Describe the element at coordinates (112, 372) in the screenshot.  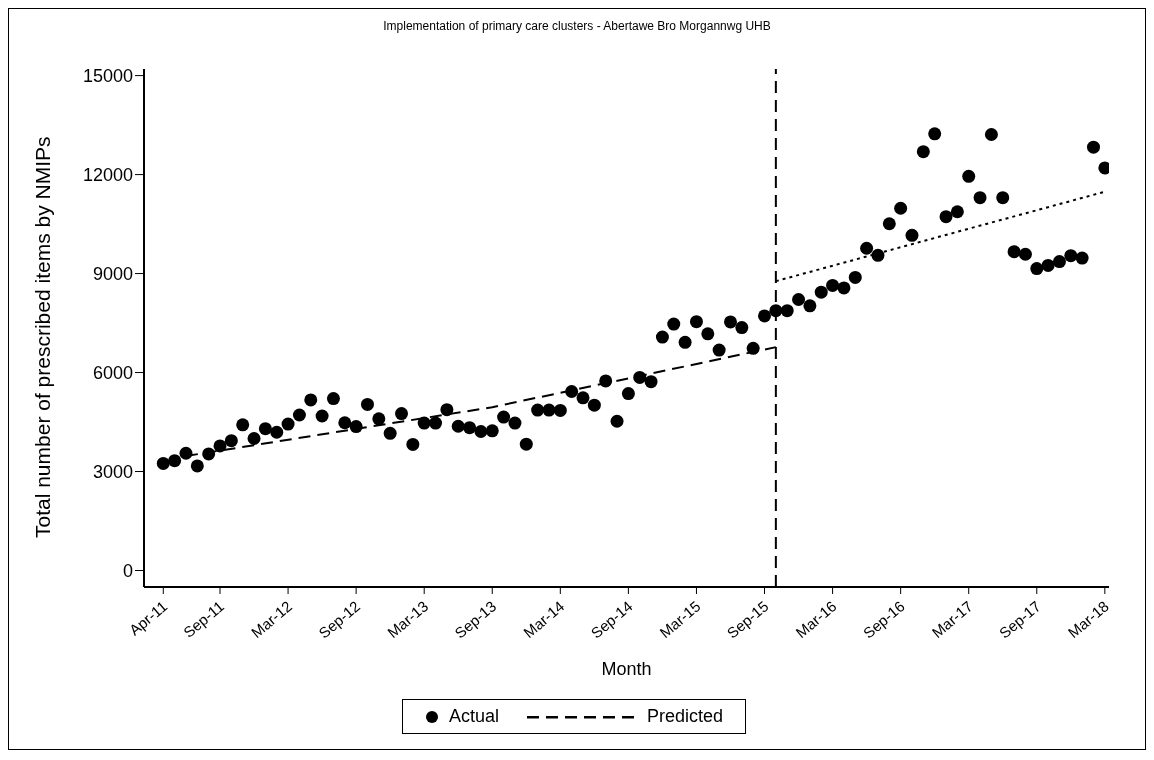
I see `y-tick-label: 6000` at that location.